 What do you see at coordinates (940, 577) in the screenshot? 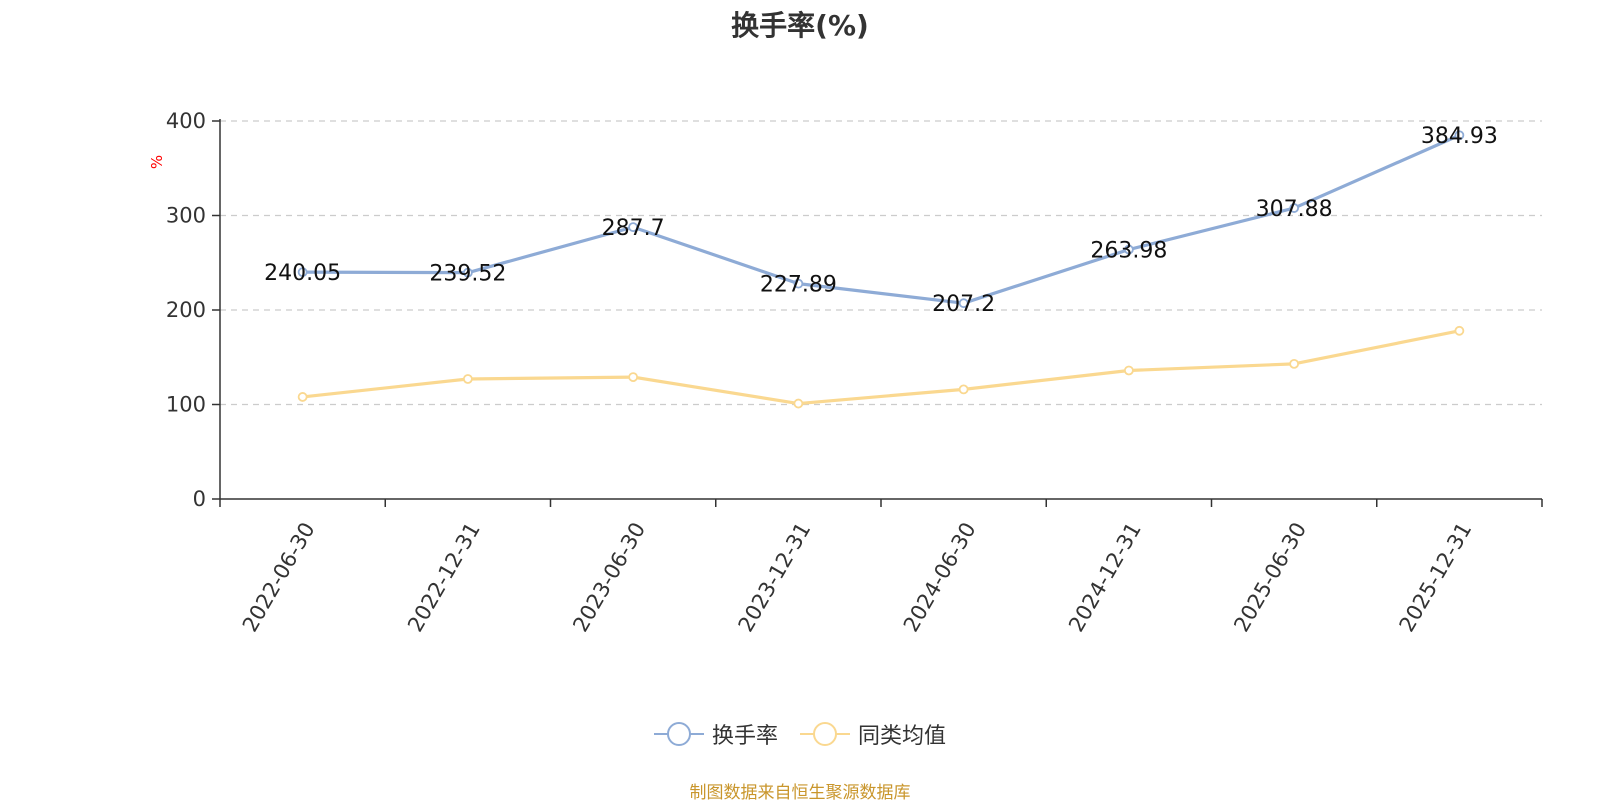
I see `x-tick-label: 2024-06-30` at bounding box center [940, 577].